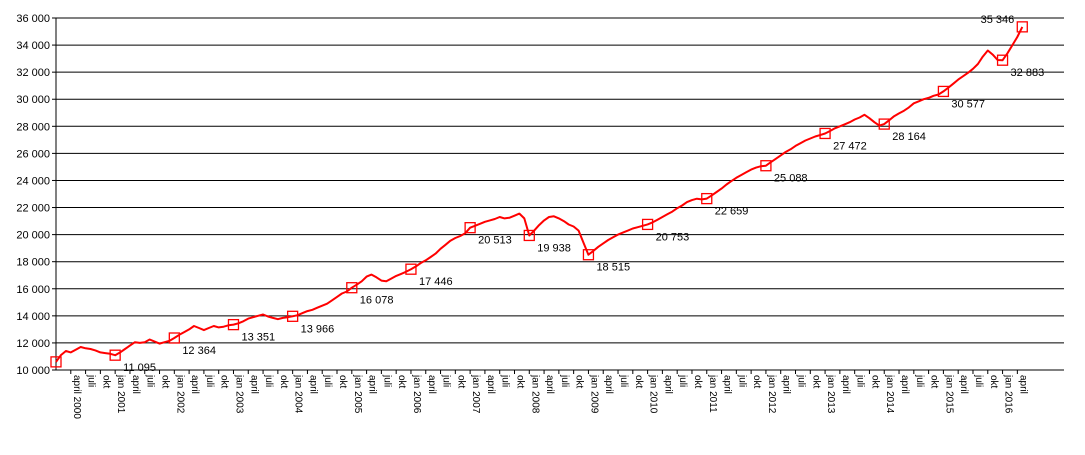  Describe the element at coordinates (475, 394) in the screenshot. I see `x-tick-label: jan 2007` at that location.